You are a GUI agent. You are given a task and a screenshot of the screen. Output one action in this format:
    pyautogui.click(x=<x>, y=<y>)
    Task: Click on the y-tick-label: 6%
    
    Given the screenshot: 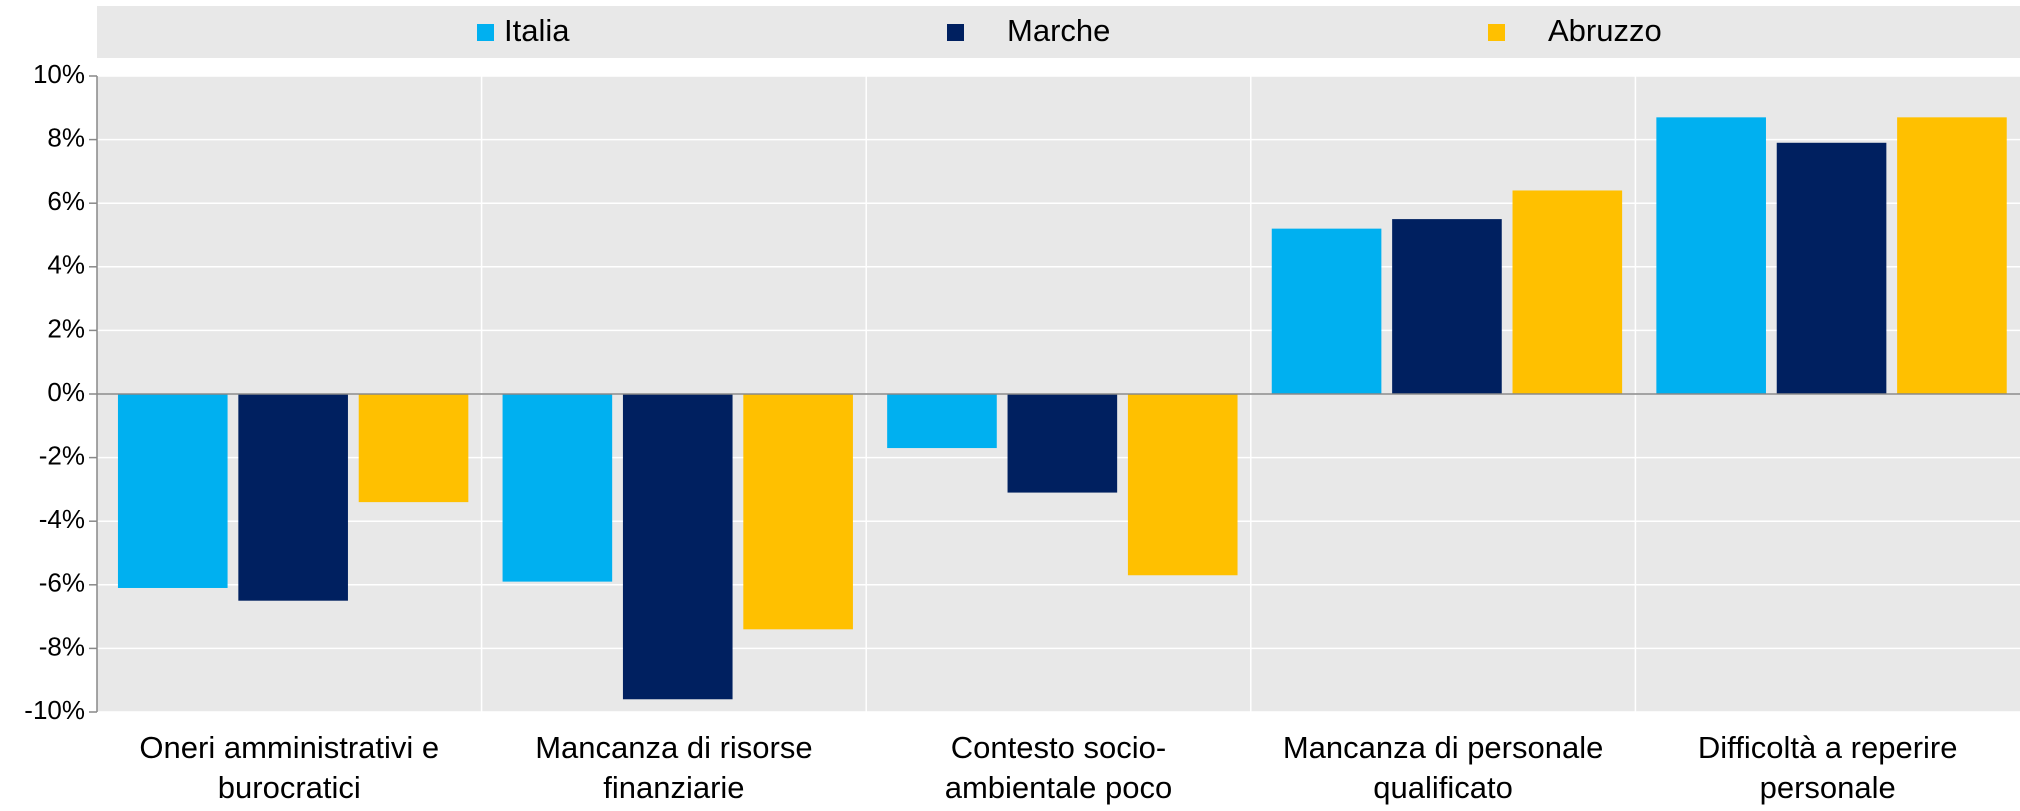 What is the action you would take?
    pyautogui.click(x=66, y=201)
    